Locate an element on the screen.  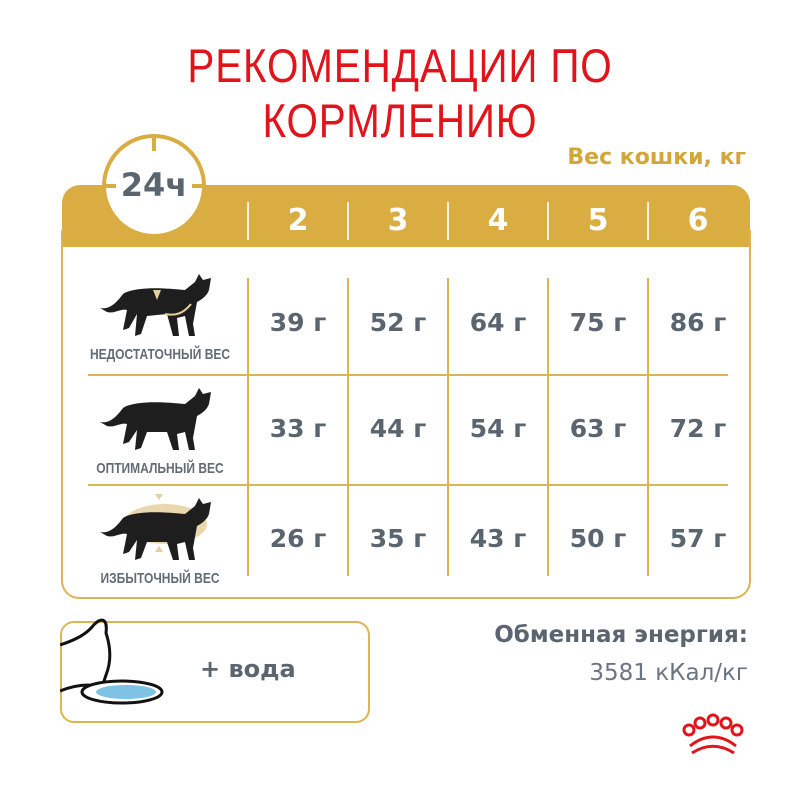
clock-icon is located at coordinates (154, 186).